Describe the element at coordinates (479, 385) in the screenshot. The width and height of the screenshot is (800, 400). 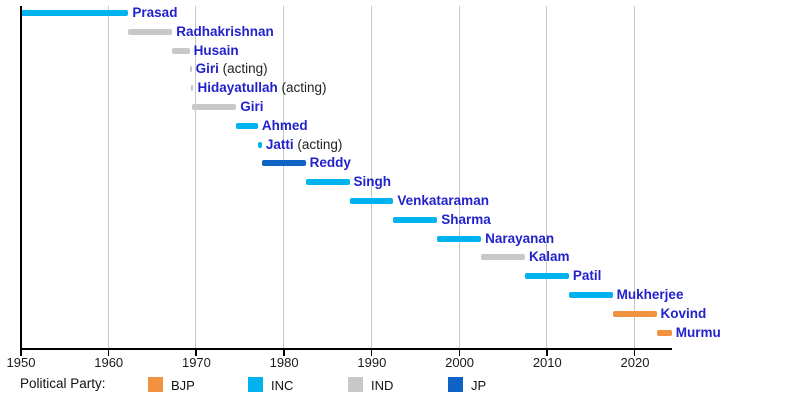
I see `legend-label-jp: JP` at that location.